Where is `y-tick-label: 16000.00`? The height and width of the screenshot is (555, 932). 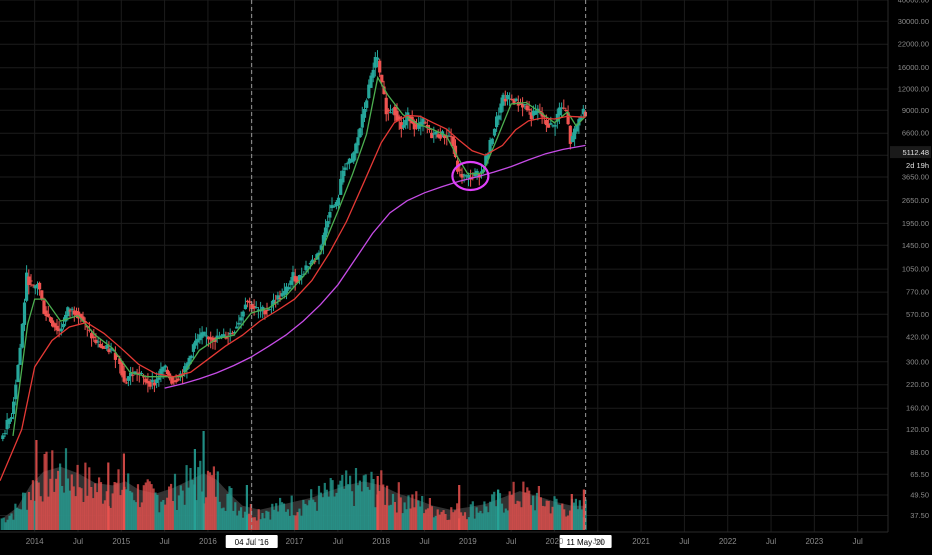 y-tick-label: 16000.00 is located at coordinates (913, 67).